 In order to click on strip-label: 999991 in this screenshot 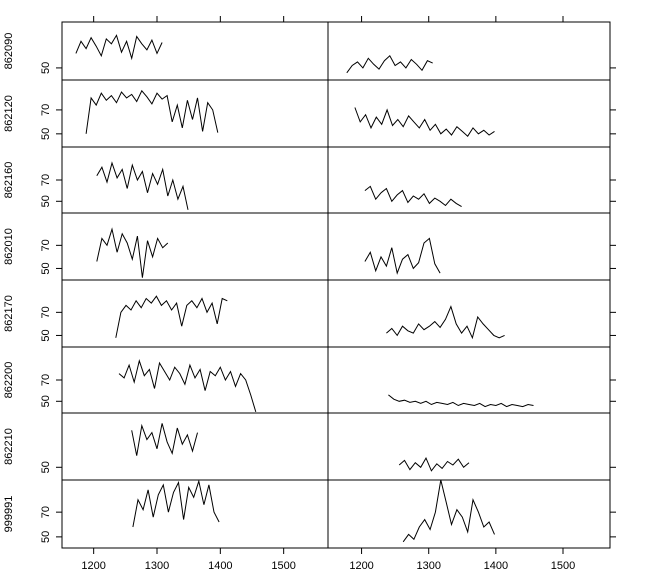, I will do `click(9, 514)`.